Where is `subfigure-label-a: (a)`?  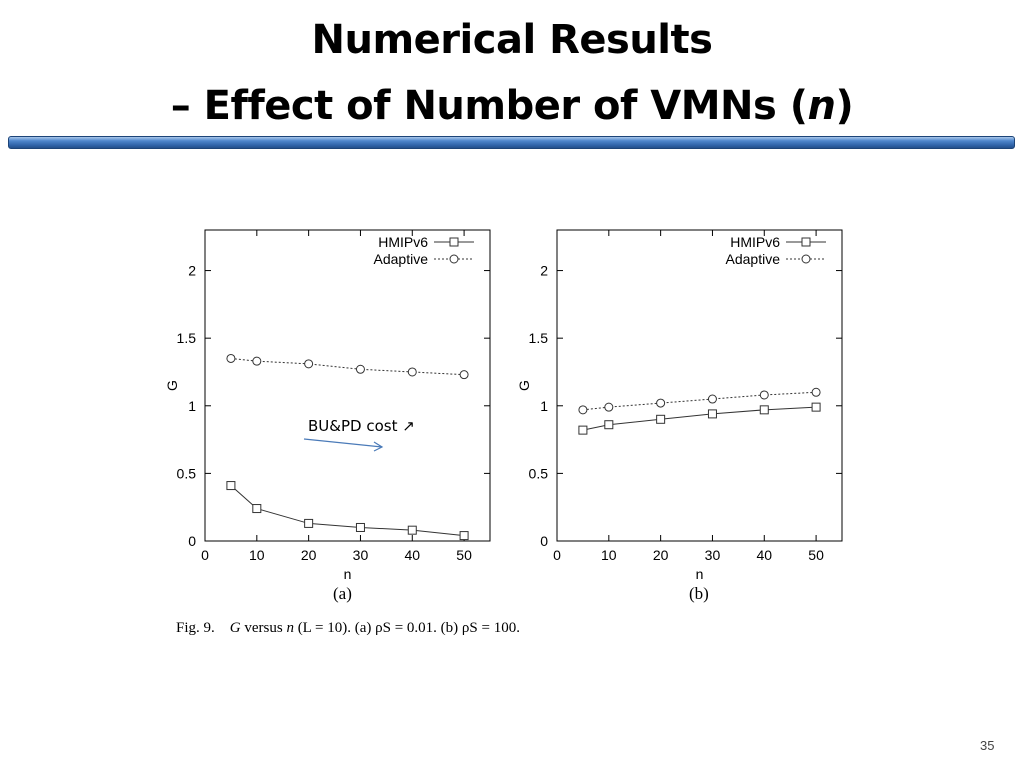
subfigure-label-a: (a) is located at coordinates (342, 593).